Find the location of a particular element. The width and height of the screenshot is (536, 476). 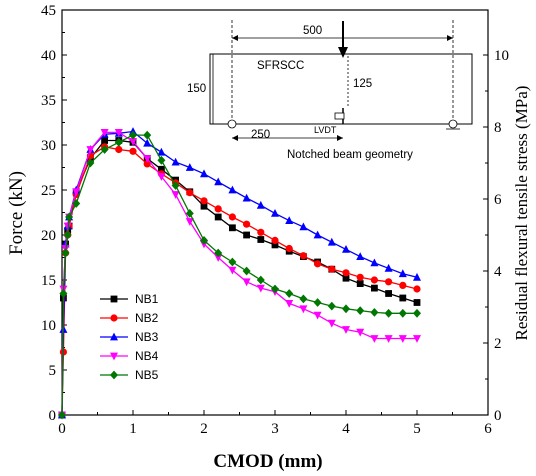

legend-marker-nb5 is located at coordinates (114, 375).